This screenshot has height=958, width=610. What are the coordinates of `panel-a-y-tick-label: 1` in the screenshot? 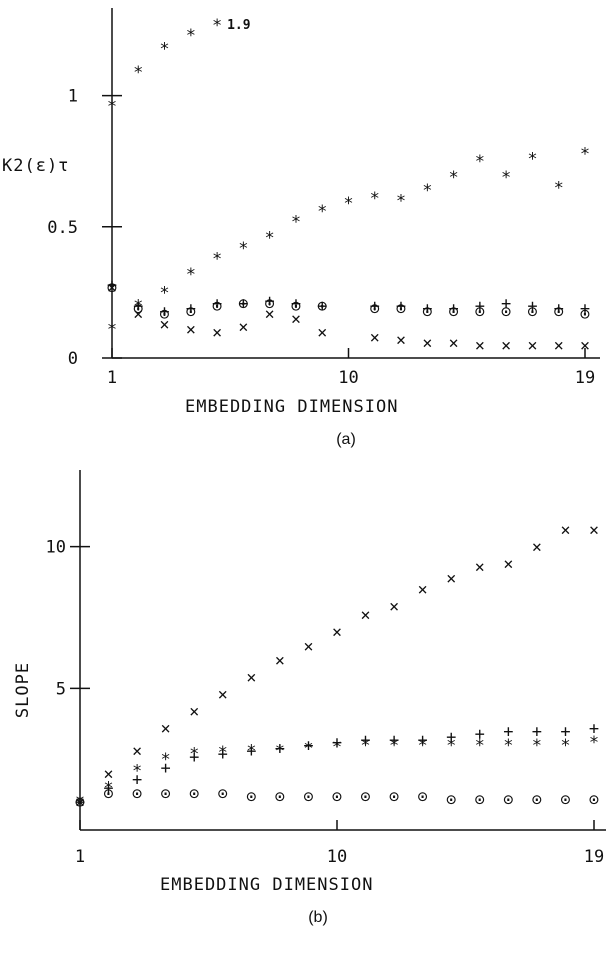 It's located at (73, 97).